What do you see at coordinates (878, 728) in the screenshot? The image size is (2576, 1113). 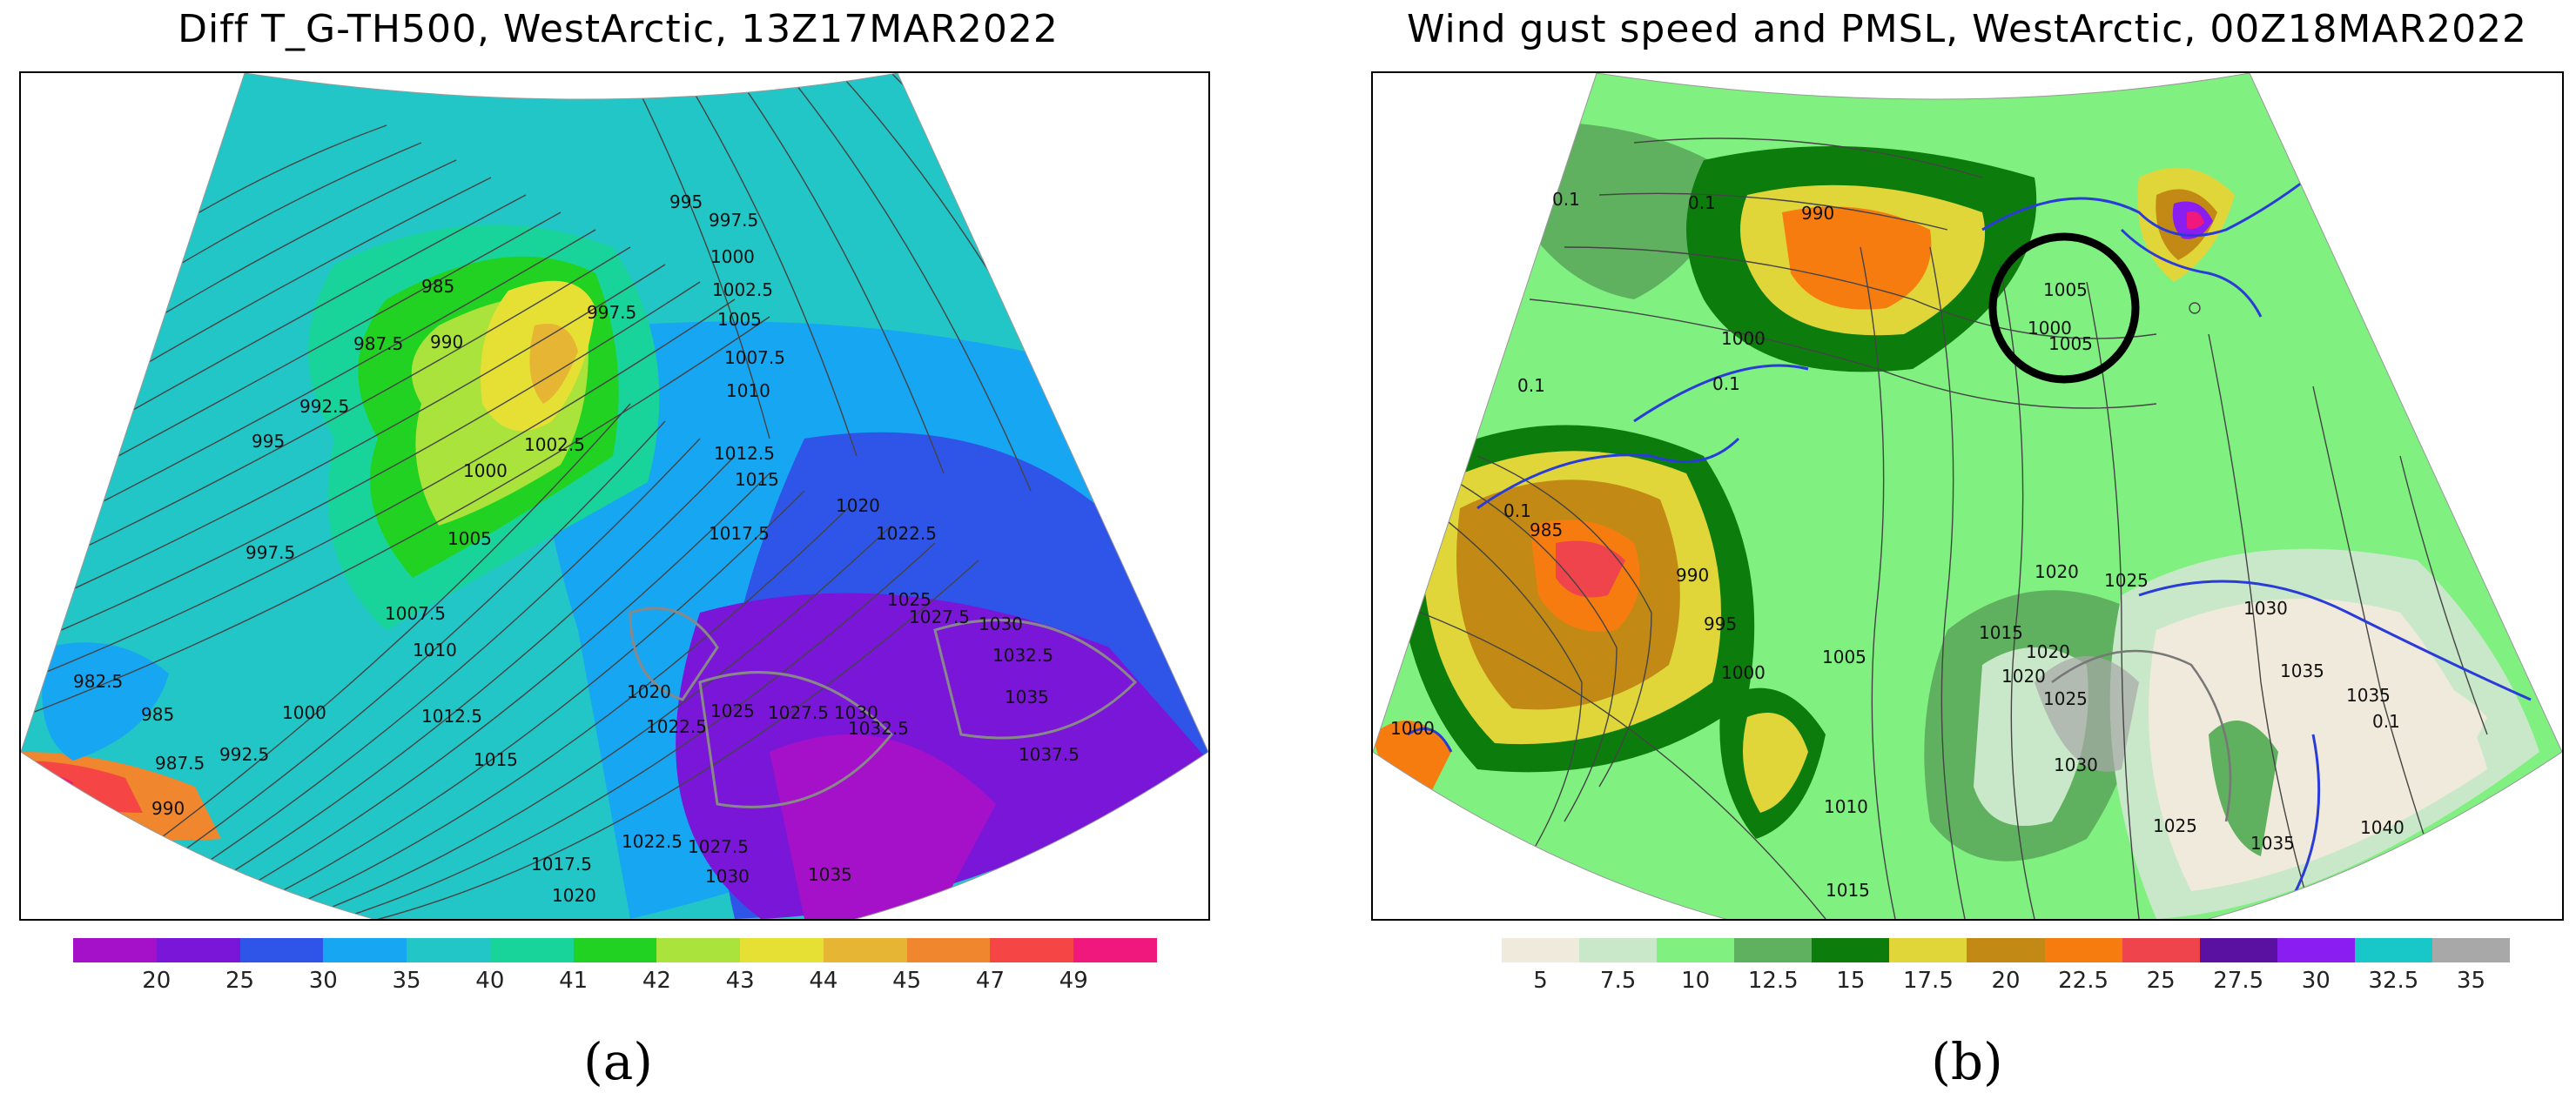 I see `isobar-label: 1032.5` at bounding box center [878, 728].